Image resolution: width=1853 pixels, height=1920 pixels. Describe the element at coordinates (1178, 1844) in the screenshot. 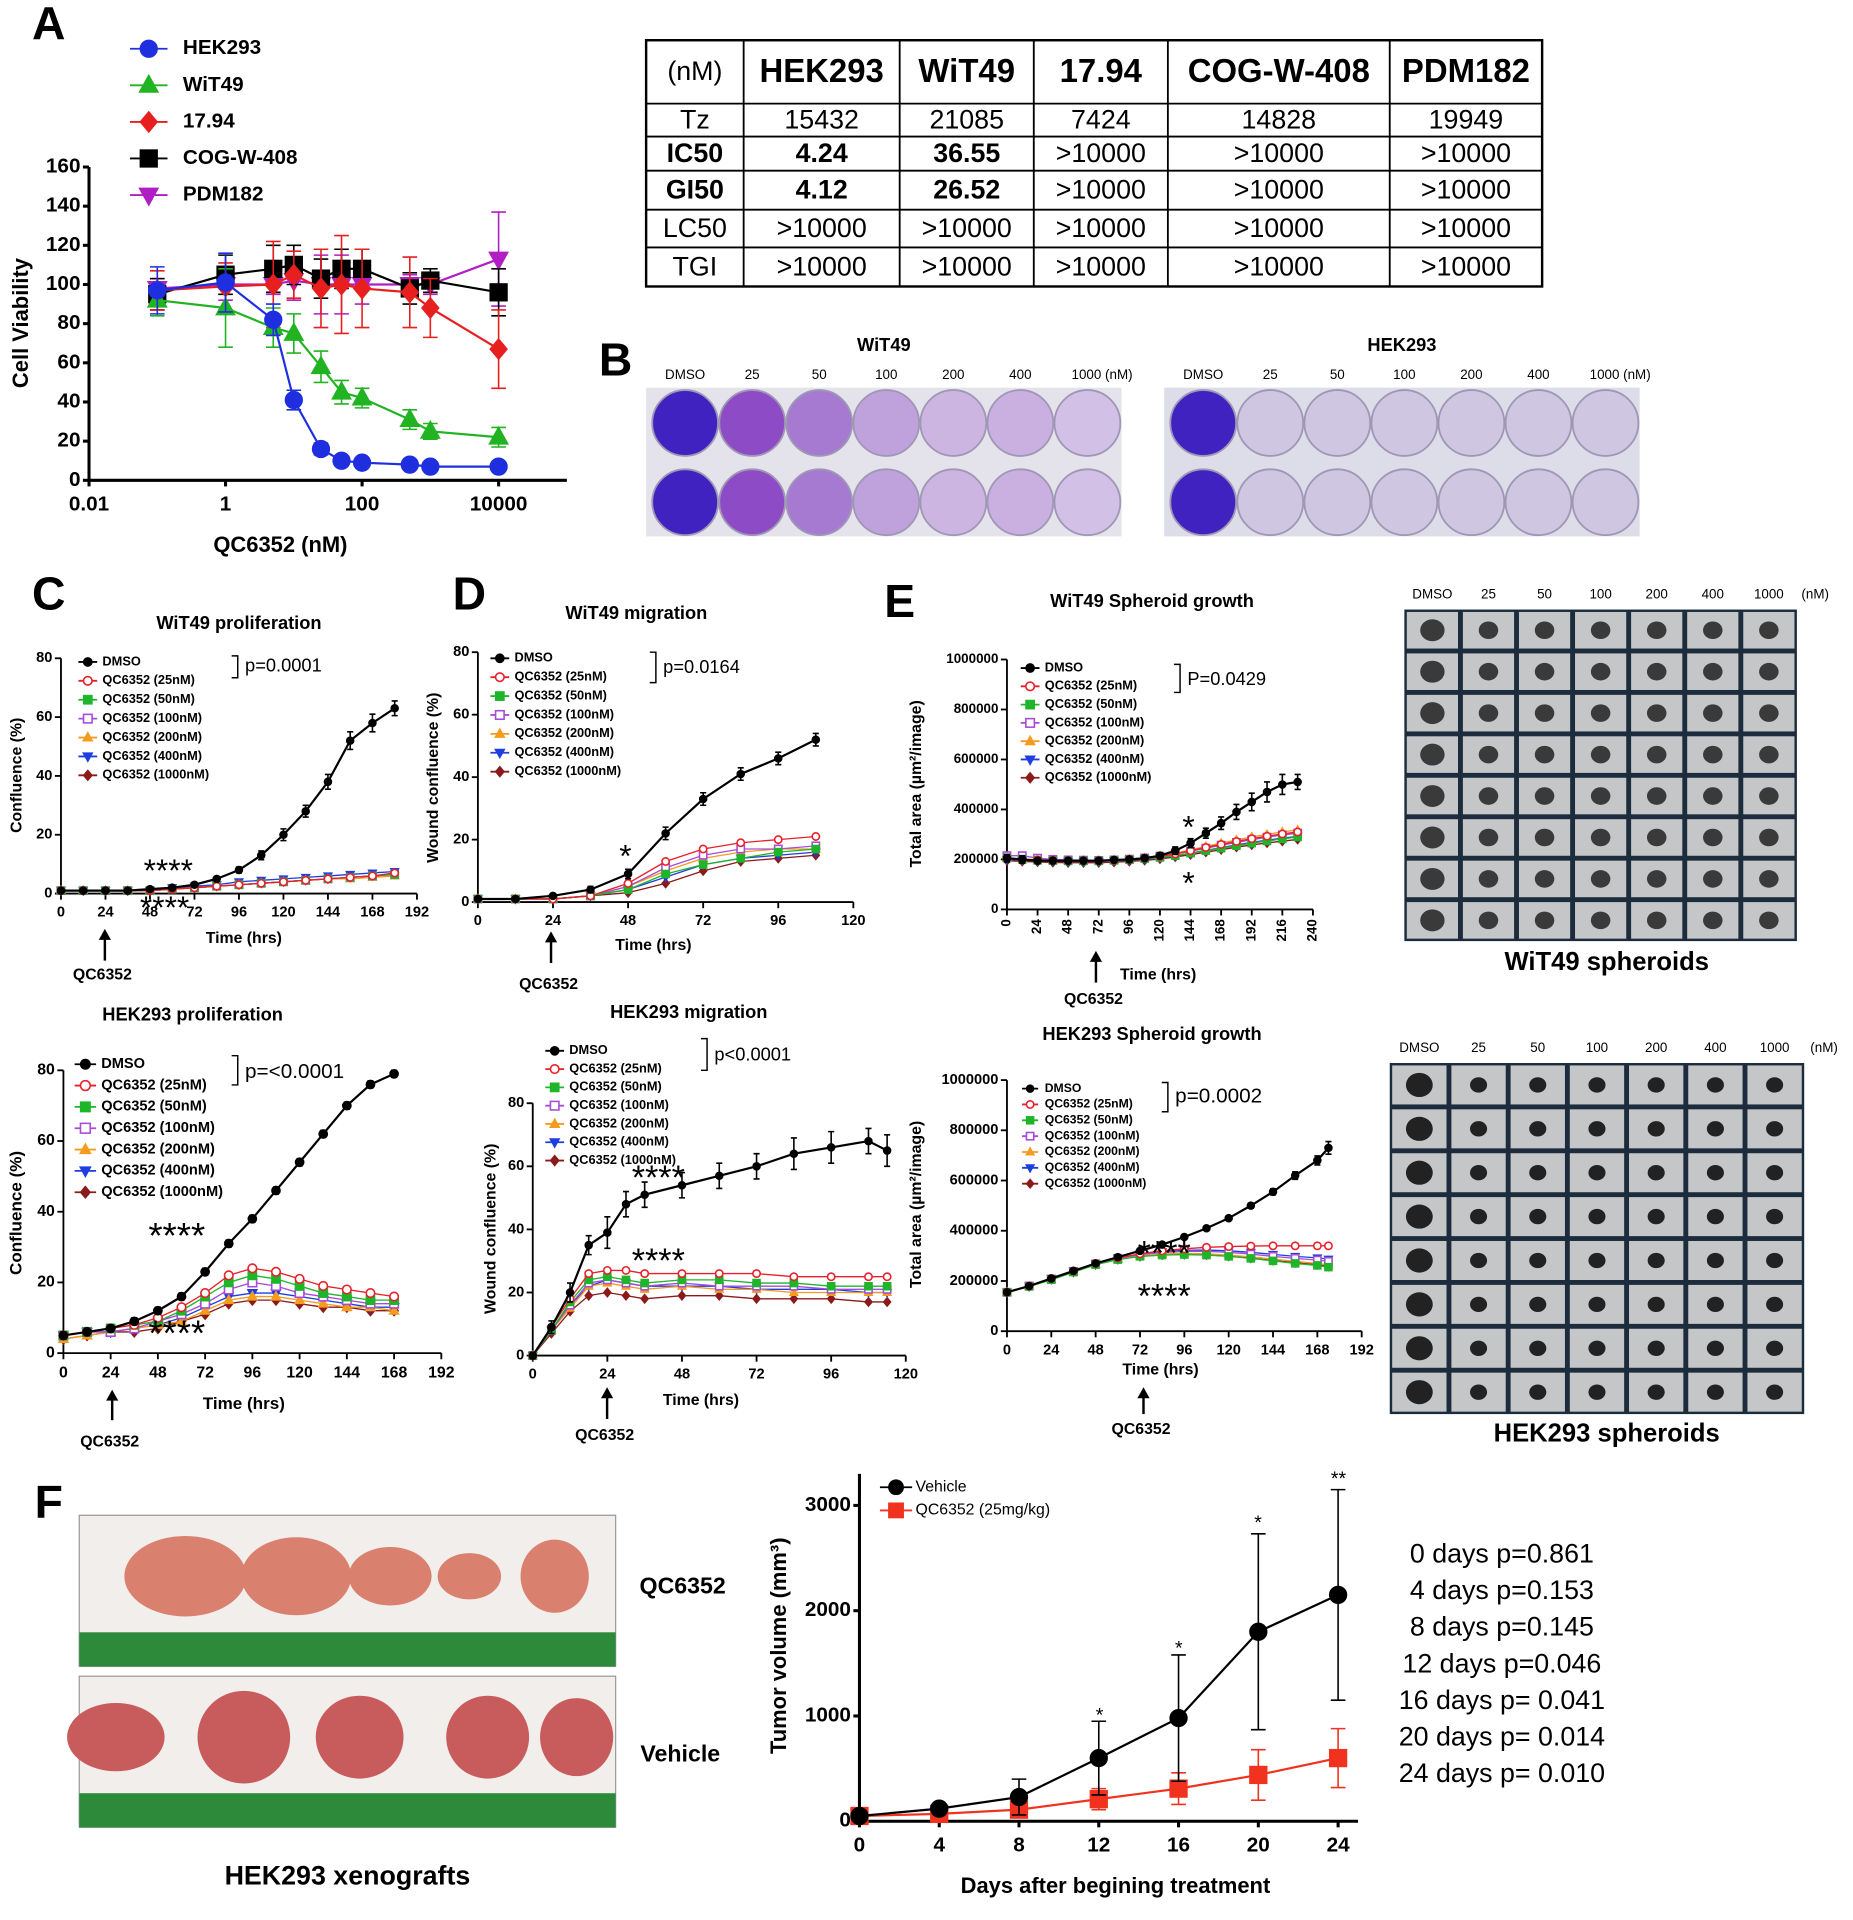

I see `x-tick-label: 16` at that location.